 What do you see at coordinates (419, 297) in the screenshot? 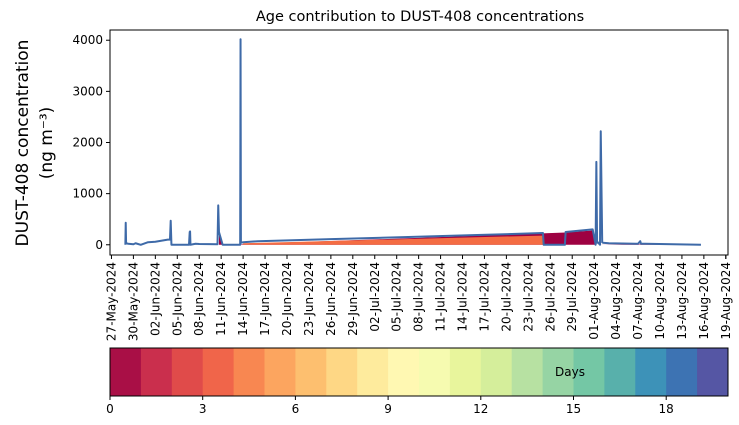
I see `x-tick-label: 08-Jul-2024` at bounding box center [419, 297].